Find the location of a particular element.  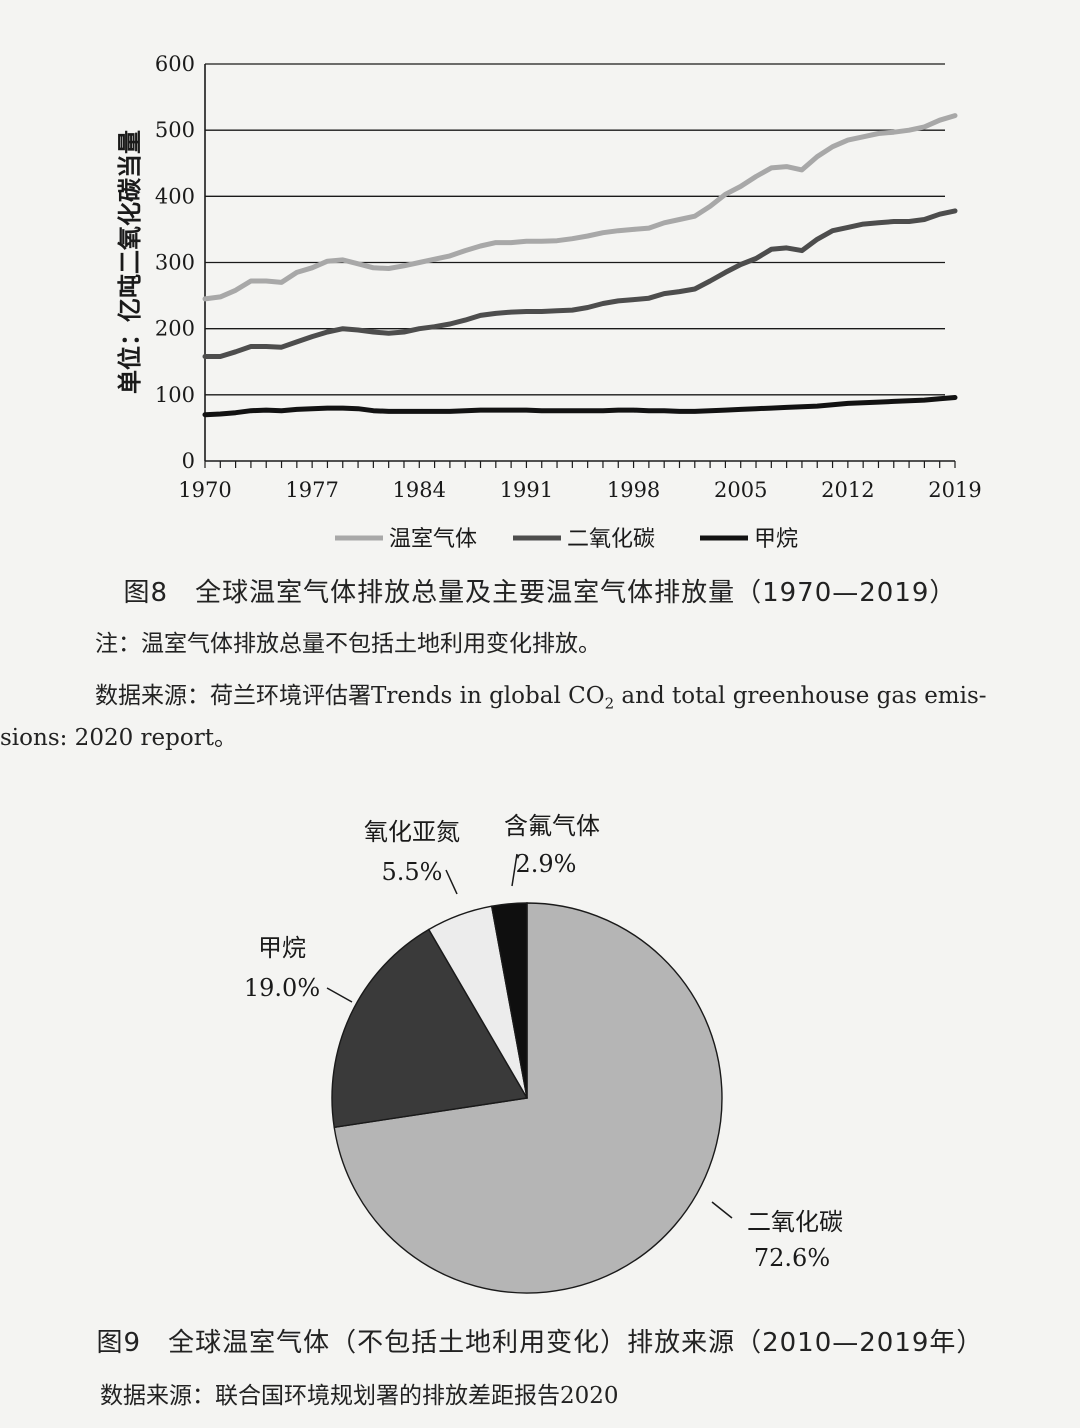

y-tick-label: 300 is located at coordinates (175, 263).